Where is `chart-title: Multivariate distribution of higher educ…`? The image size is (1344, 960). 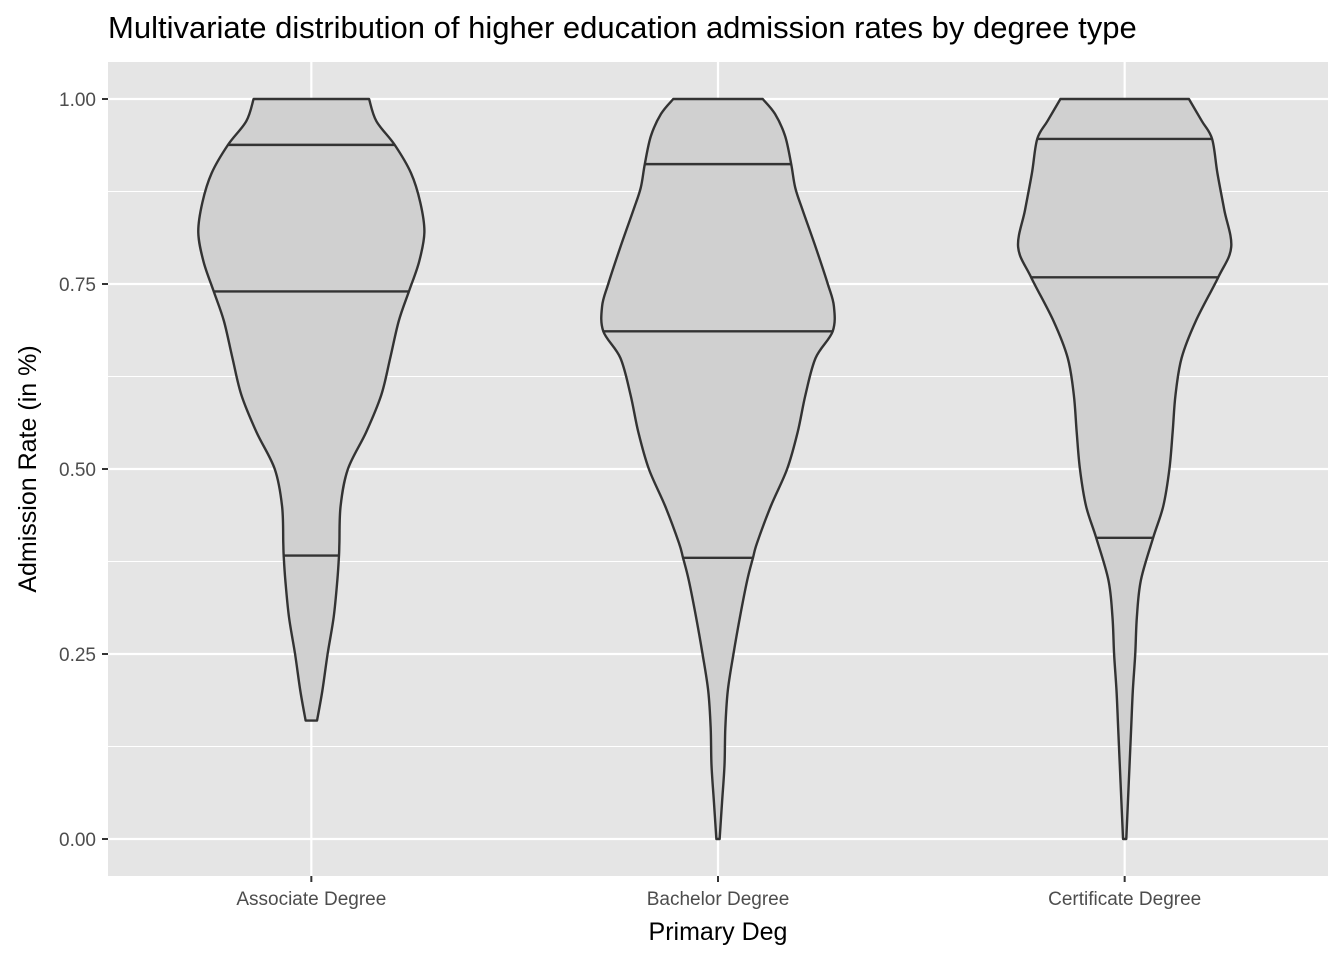
chart-title: Multivariate distribution of higher educ… is located at coordinates (622, 27).